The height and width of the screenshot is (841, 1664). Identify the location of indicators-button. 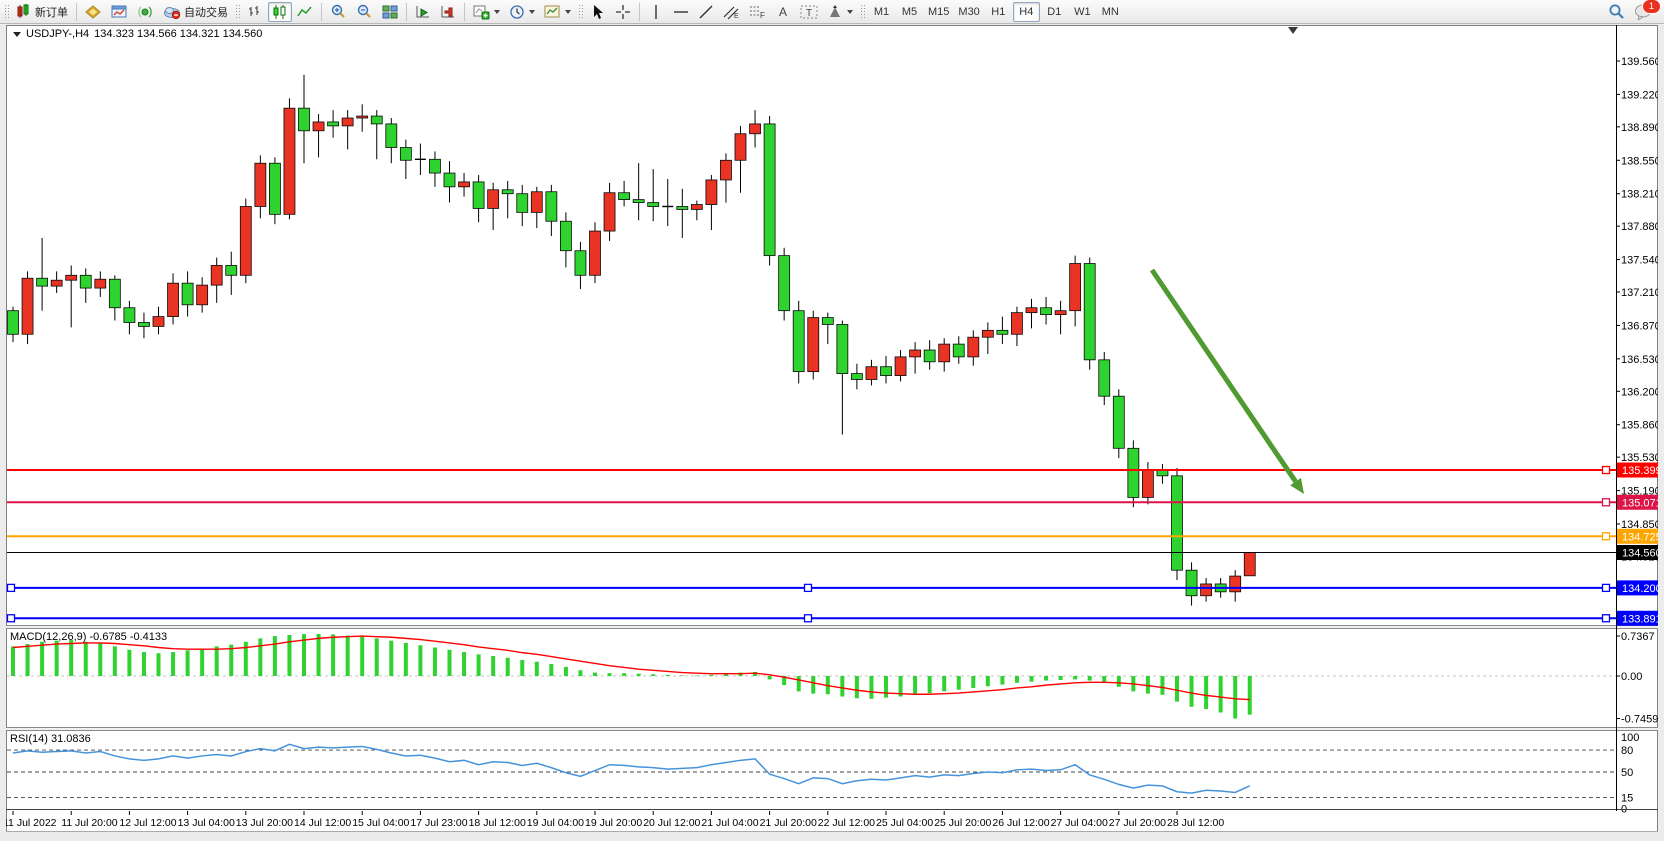
(486, 12).